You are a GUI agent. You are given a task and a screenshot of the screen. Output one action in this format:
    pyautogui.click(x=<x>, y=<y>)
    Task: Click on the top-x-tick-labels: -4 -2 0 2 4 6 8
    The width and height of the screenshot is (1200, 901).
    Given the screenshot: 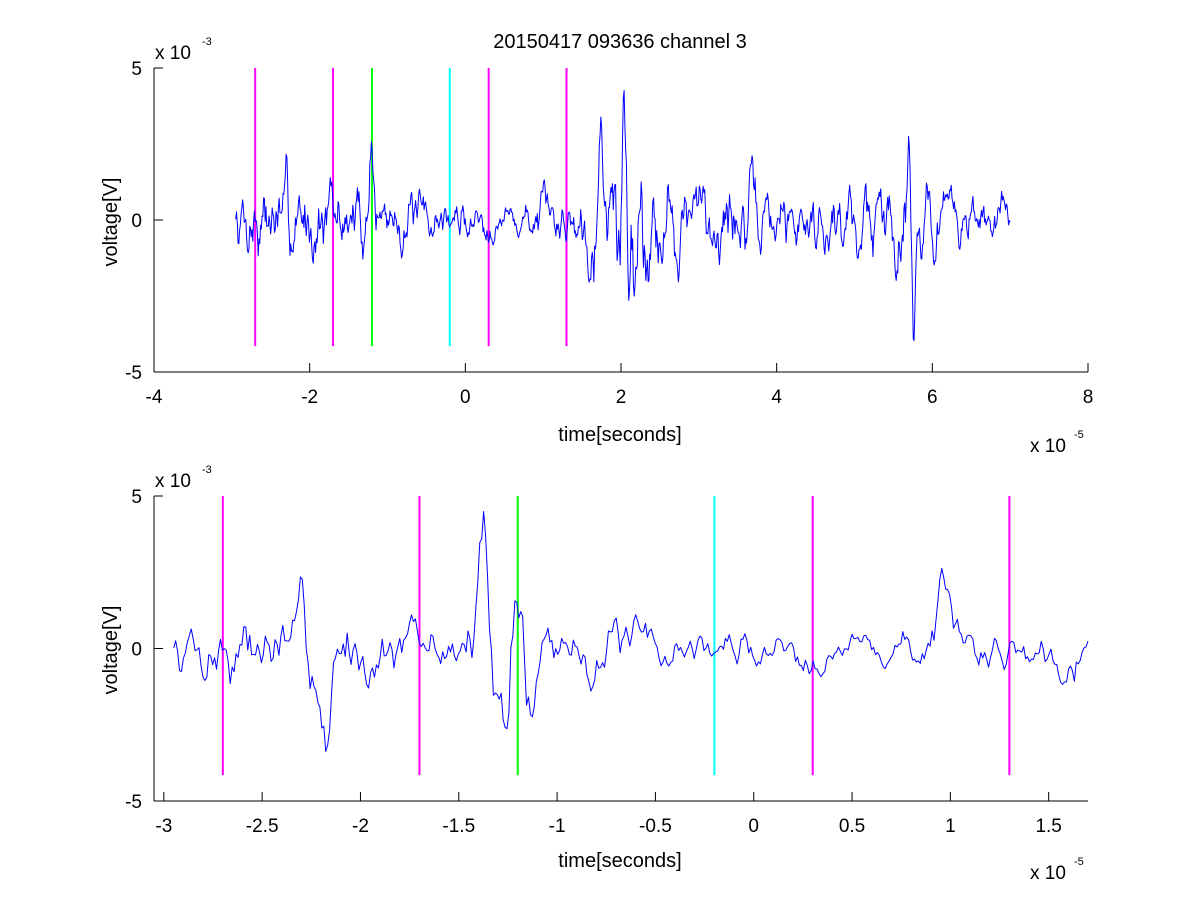 What is the action you would take?
    pyautogui.click(x=620, y=397)
    